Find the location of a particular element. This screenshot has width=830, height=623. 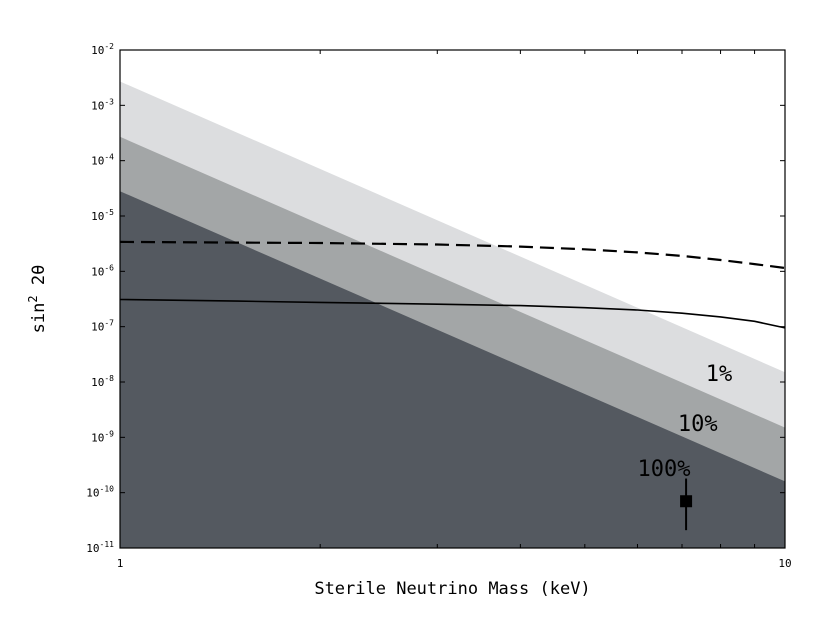

y-tick-label: 10⁻² is located at coordinates (102, 49).